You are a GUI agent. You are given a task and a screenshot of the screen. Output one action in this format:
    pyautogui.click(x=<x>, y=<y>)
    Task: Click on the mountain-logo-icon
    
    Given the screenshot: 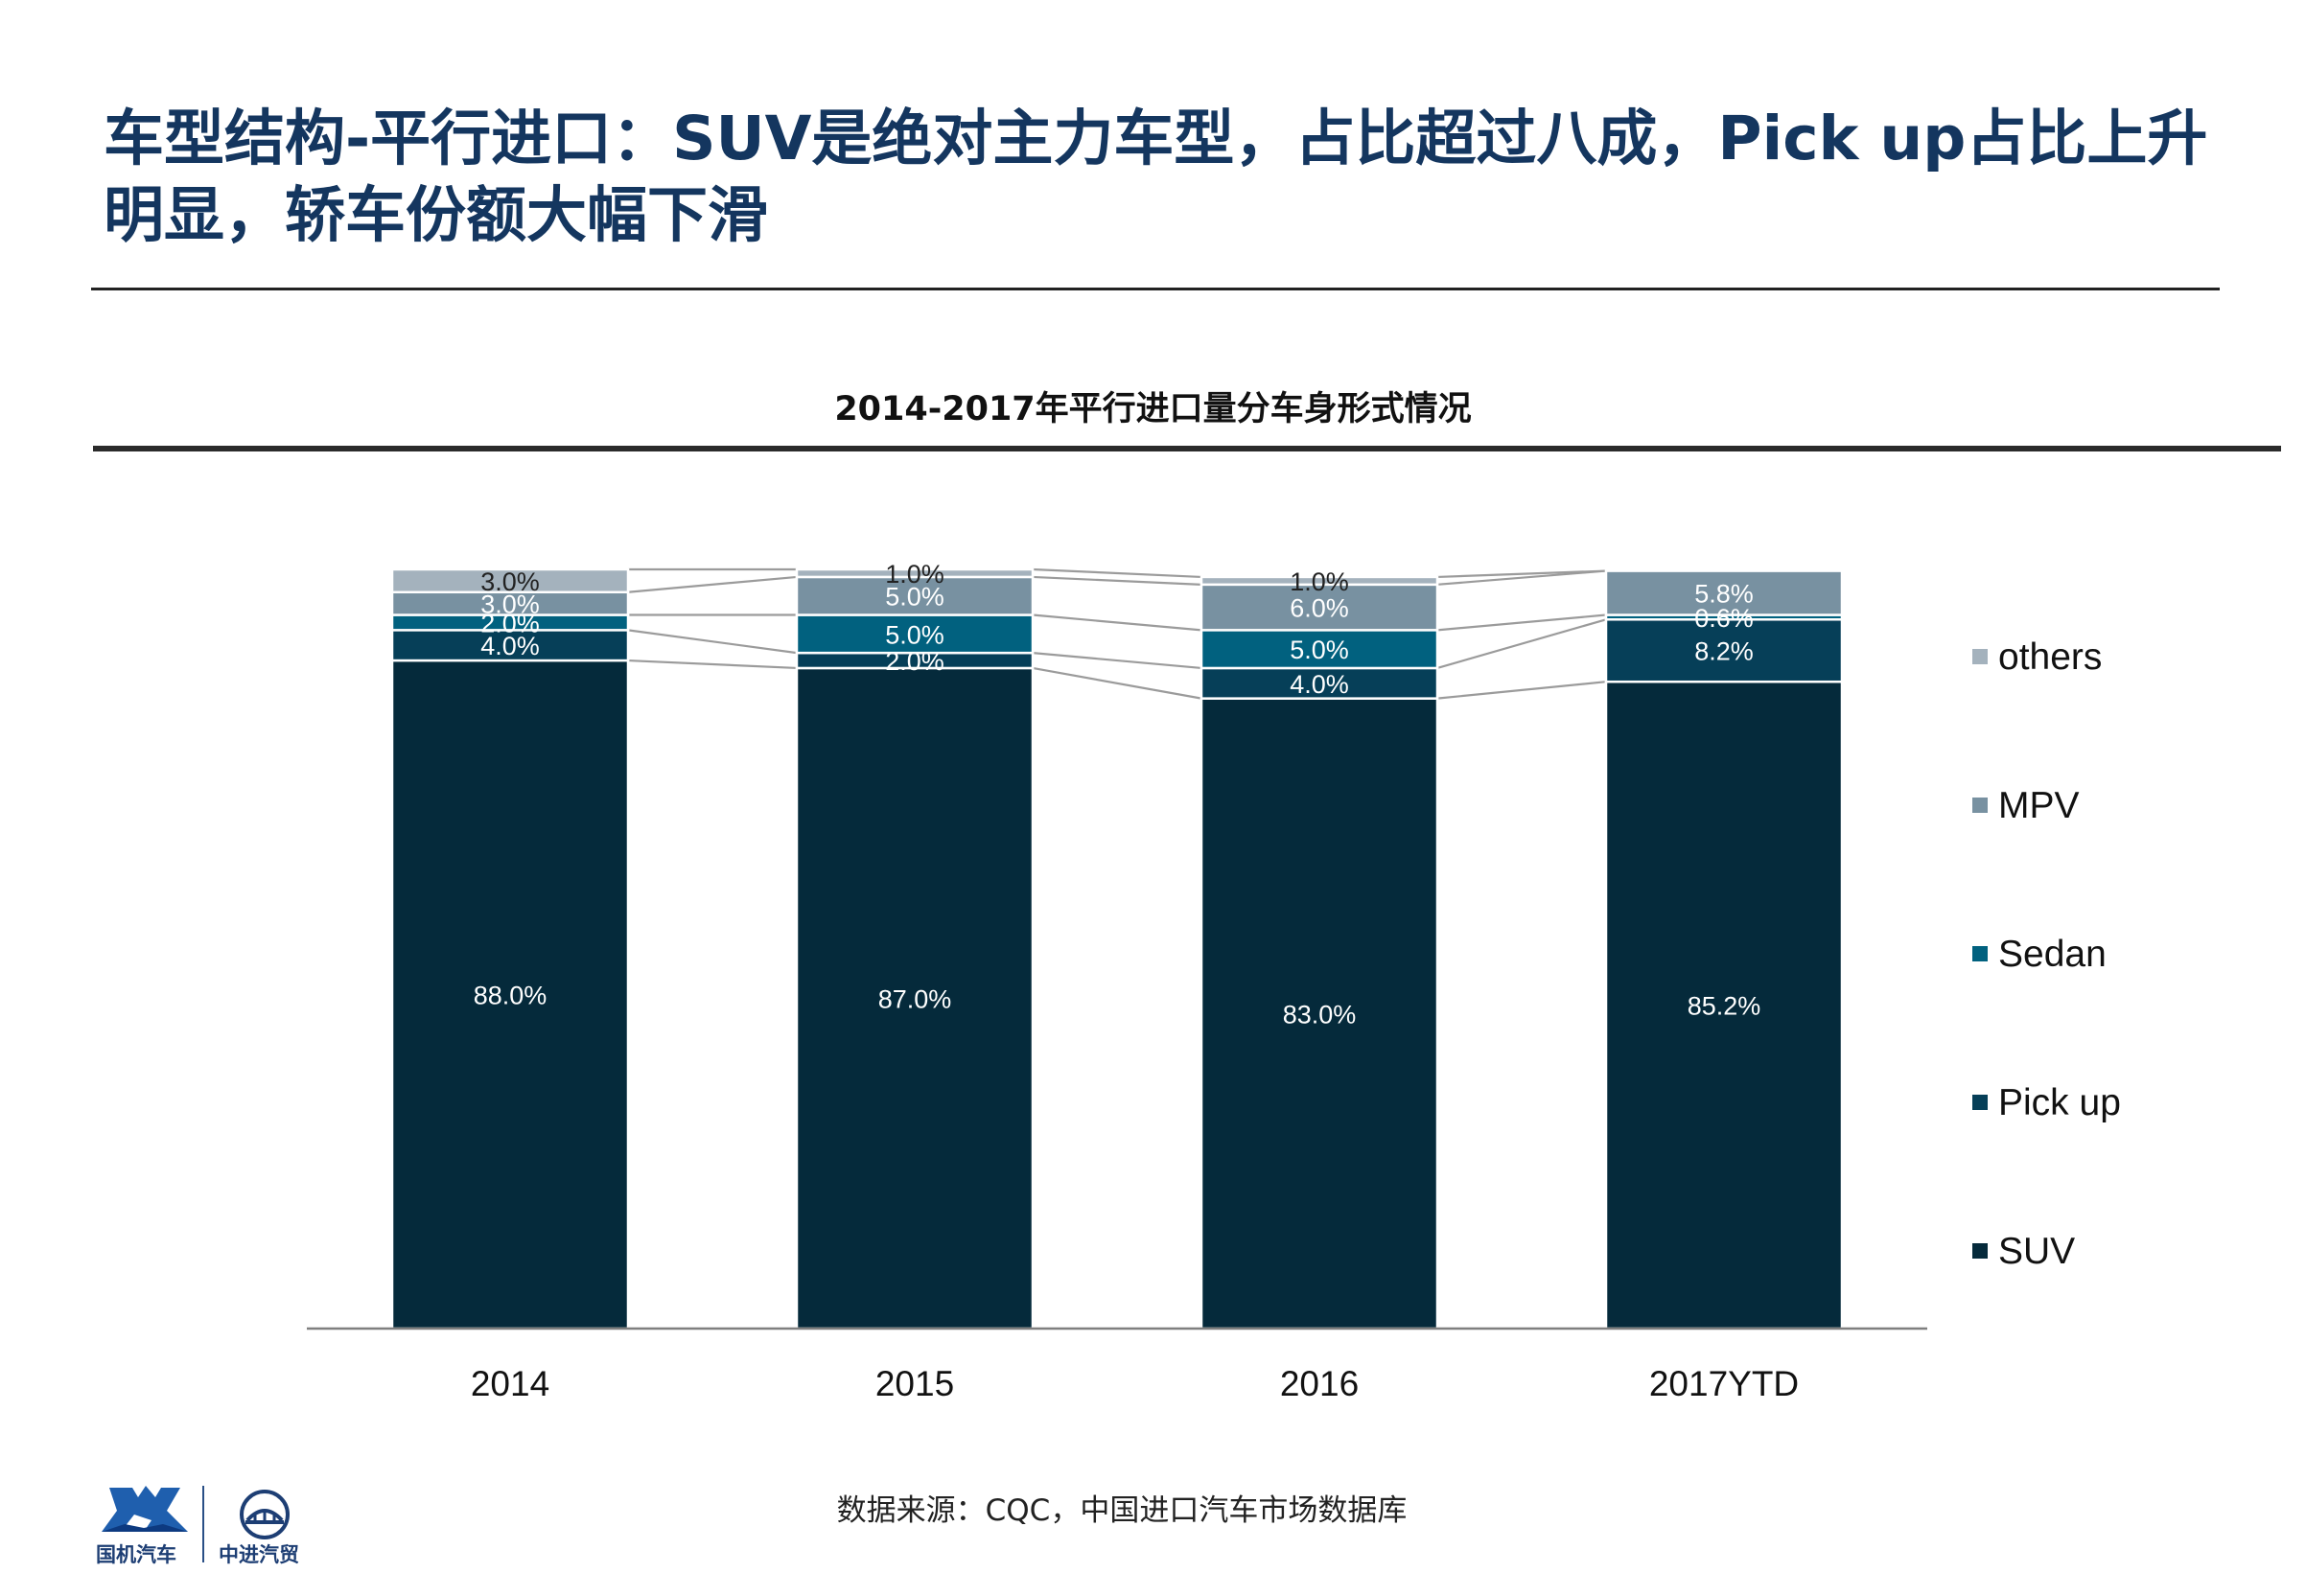 What is the action you would take?
    pyautogui.click(x=145, y=1509)
    